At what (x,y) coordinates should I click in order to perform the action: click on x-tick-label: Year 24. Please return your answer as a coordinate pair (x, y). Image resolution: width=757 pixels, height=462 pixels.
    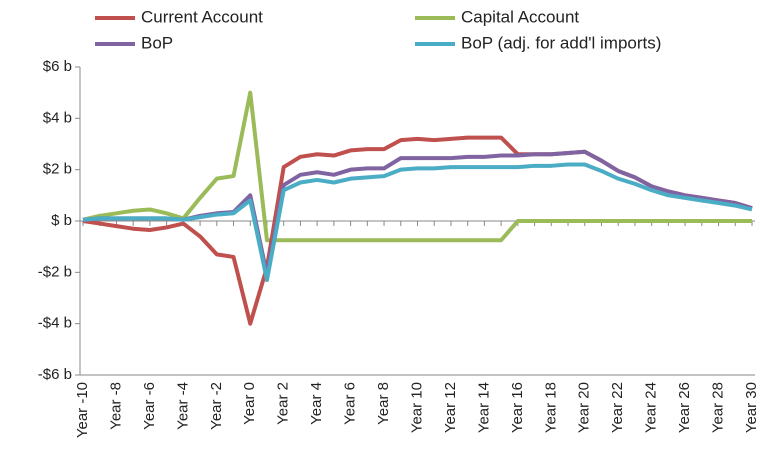
    Looking at the image, I should click on (651, 407).